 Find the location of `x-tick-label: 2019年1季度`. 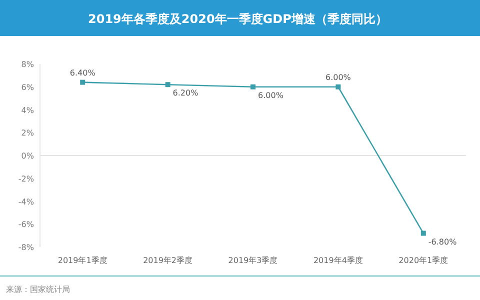

x-tick-label: 2019年1季度 is located at coordinates (83, 260).